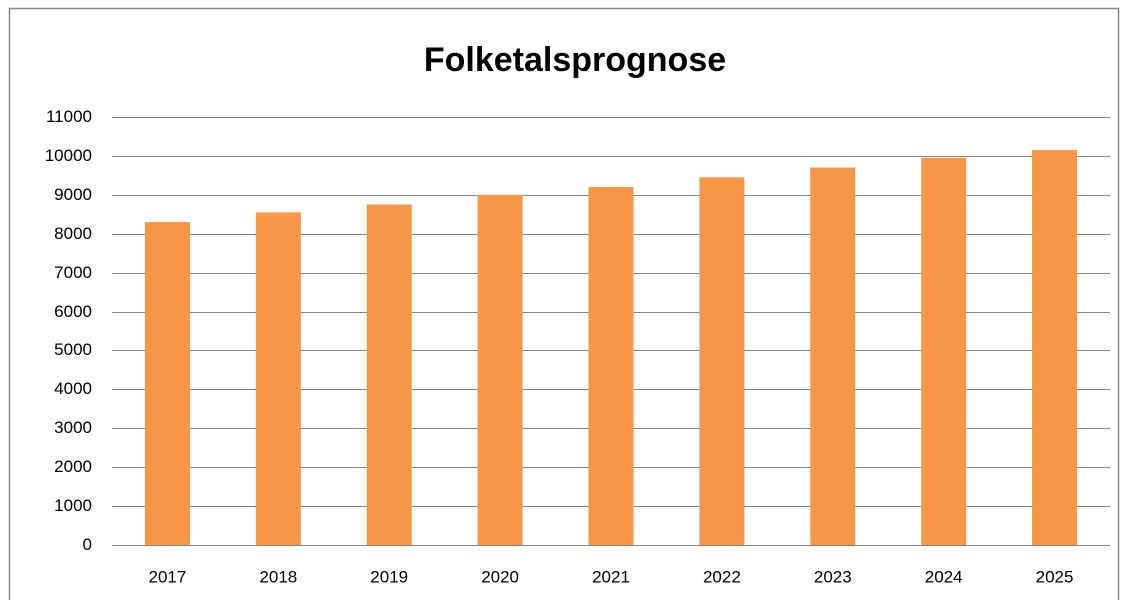 This screenshot has width=1123, height=600. Describe the element at coordinates (500, 576) in the screenshot. I see `x-tick-label: 2020` at that location.